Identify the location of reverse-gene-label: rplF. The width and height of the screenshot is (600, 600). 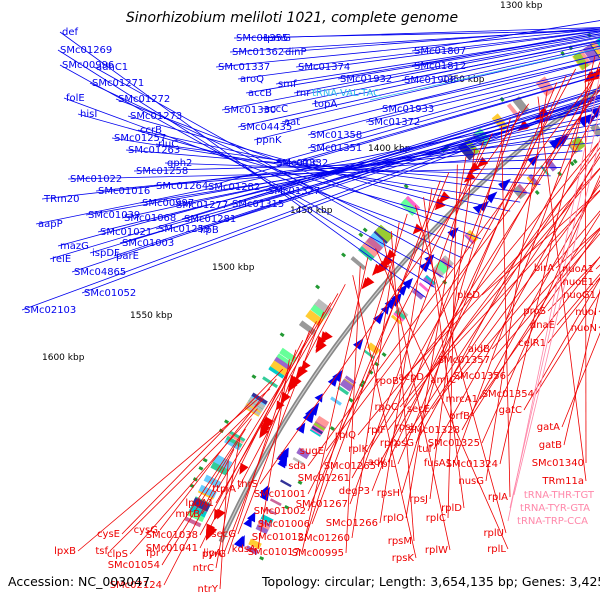
(376, 430).